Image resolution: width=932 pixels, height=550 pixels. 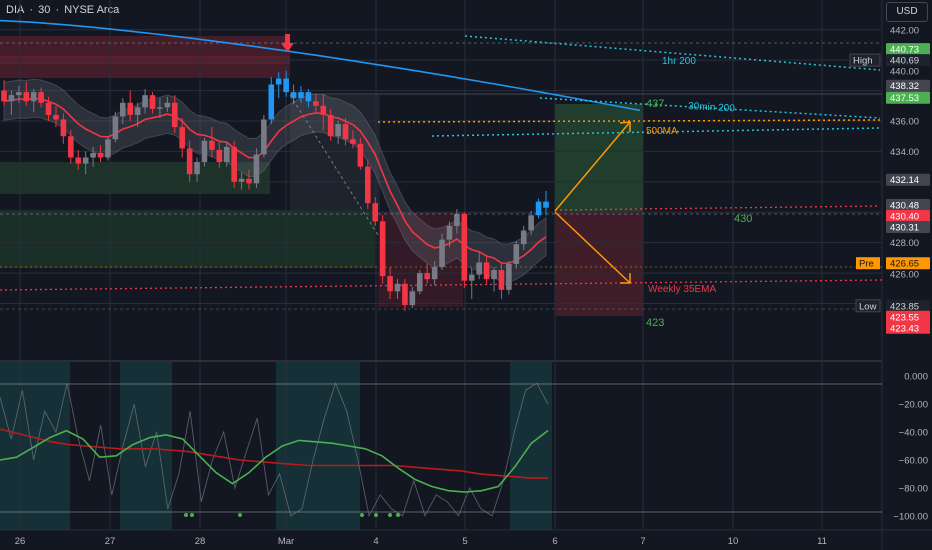 I want to click on label-500ma: 500MA, so click(x=662, y=131).